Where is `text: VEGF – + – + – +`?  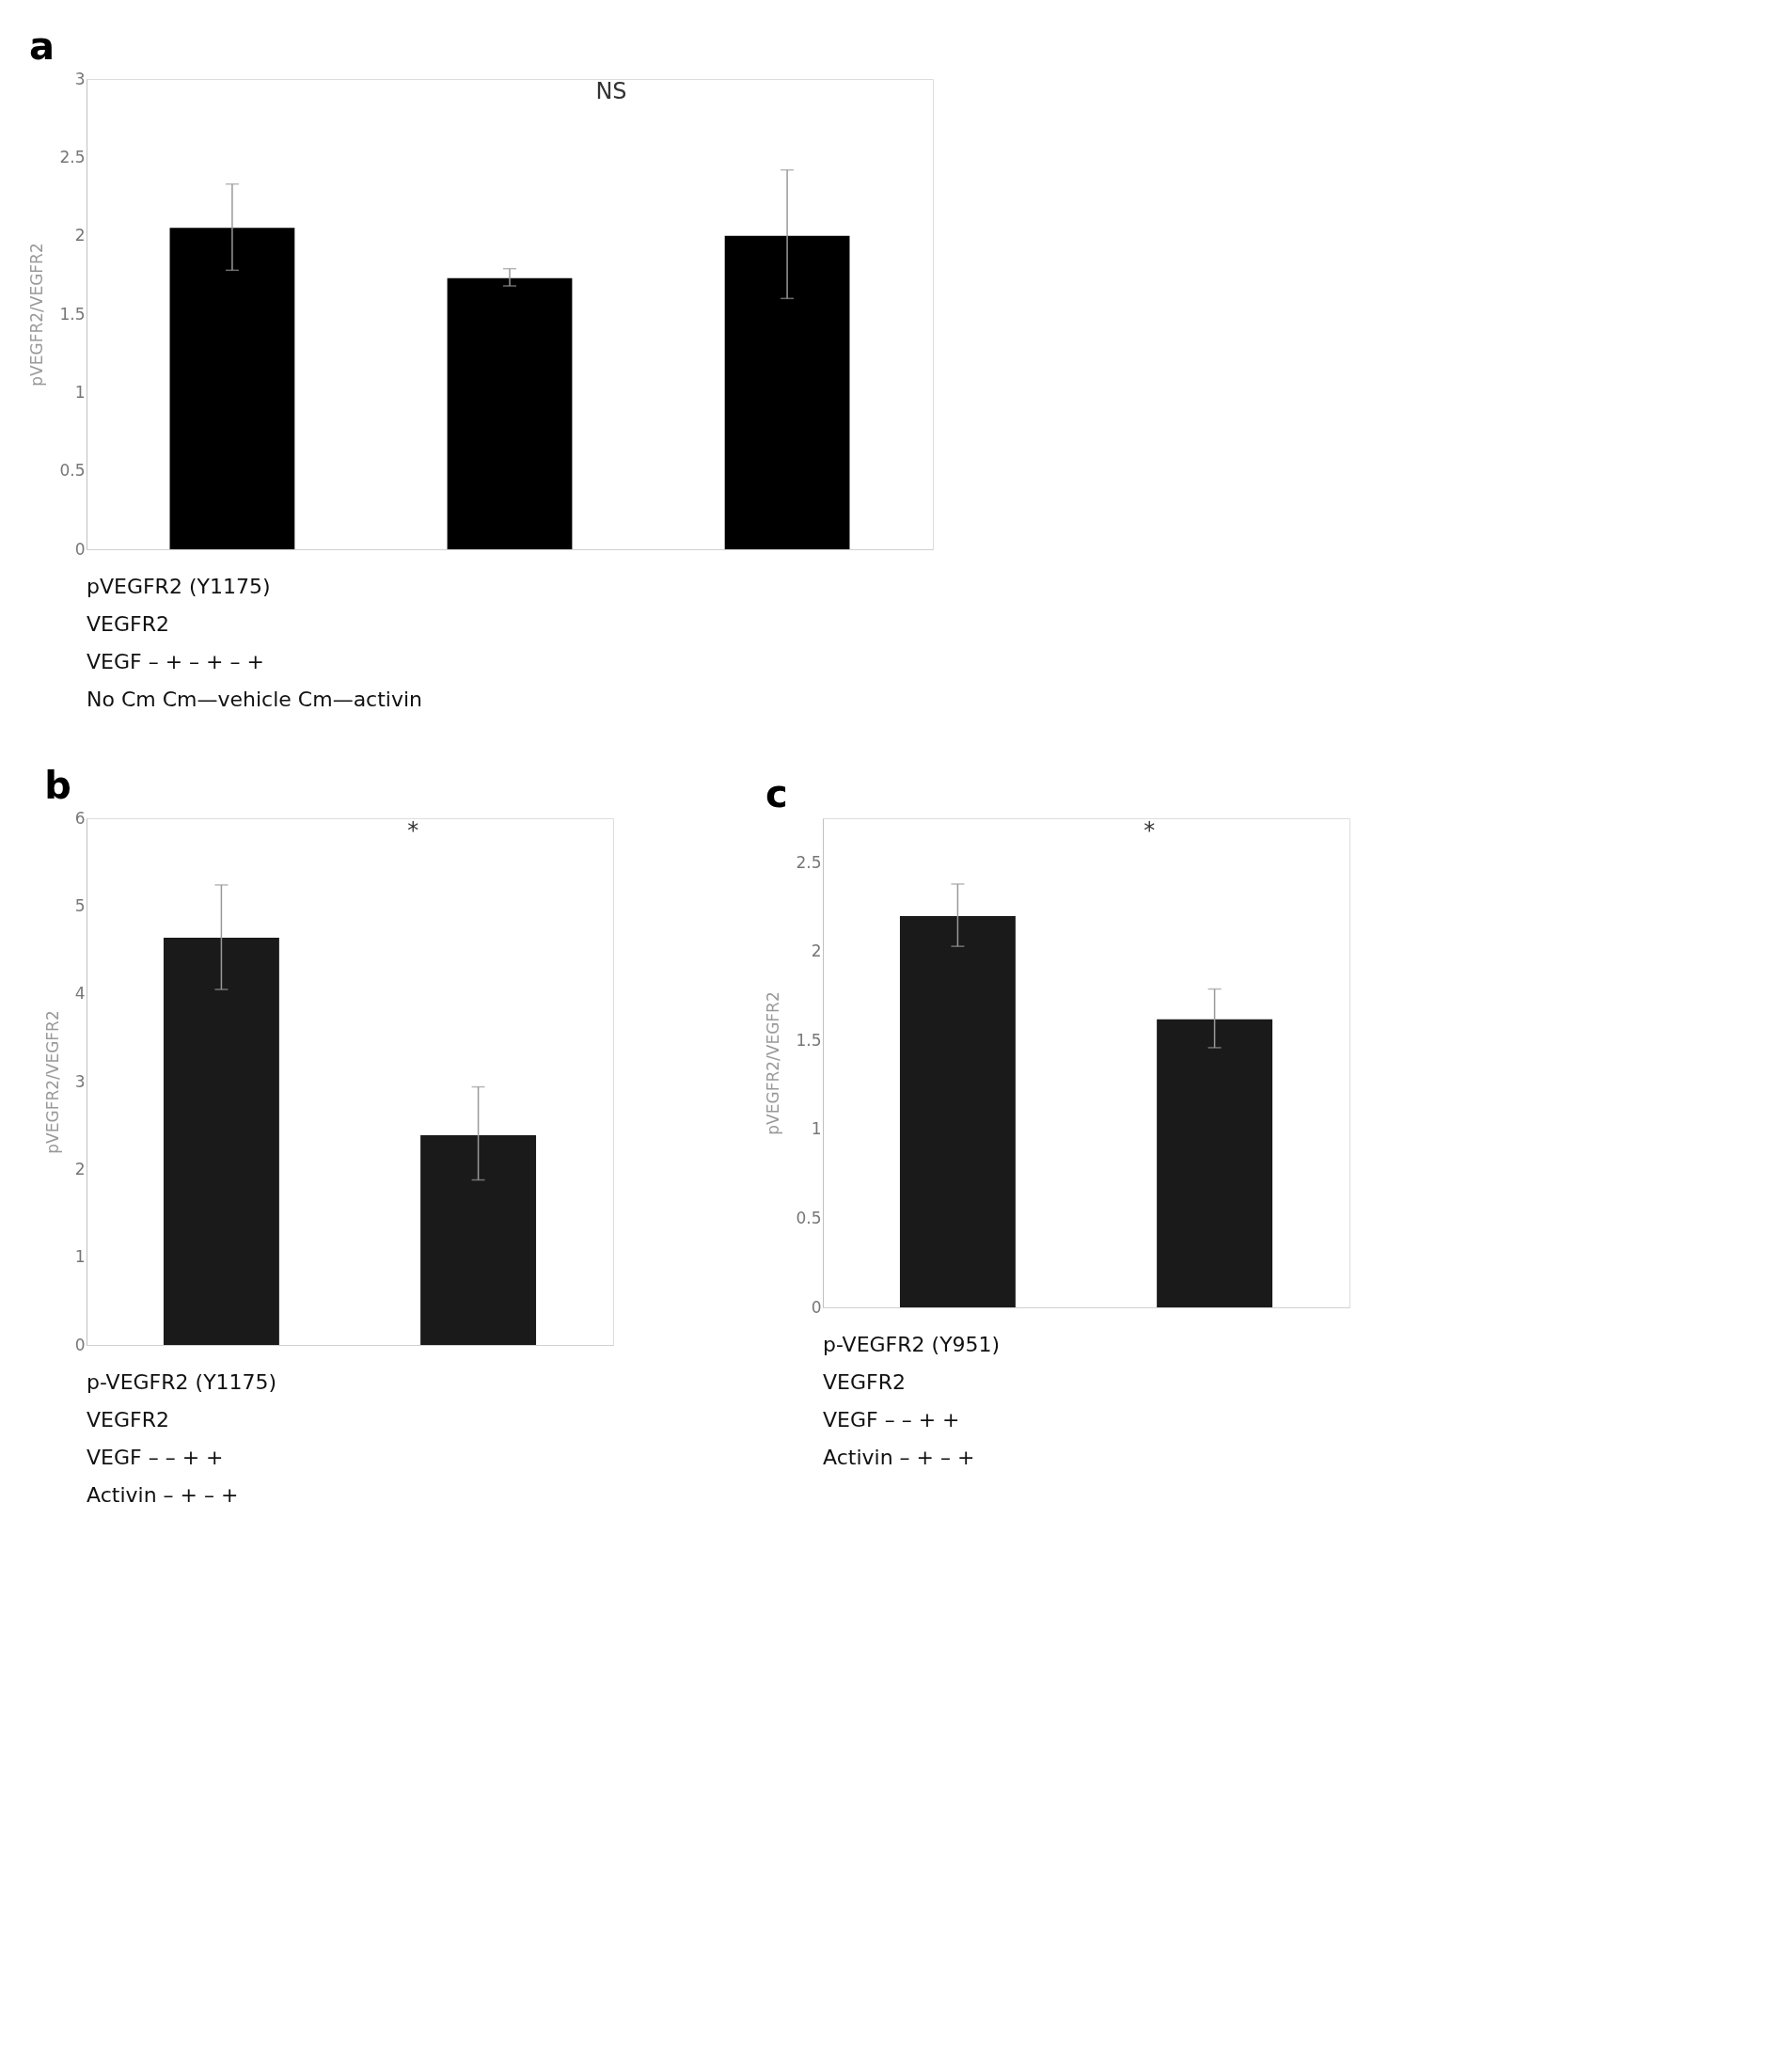 text: VEGF – + – + – + is located at coordinates (175, 661).